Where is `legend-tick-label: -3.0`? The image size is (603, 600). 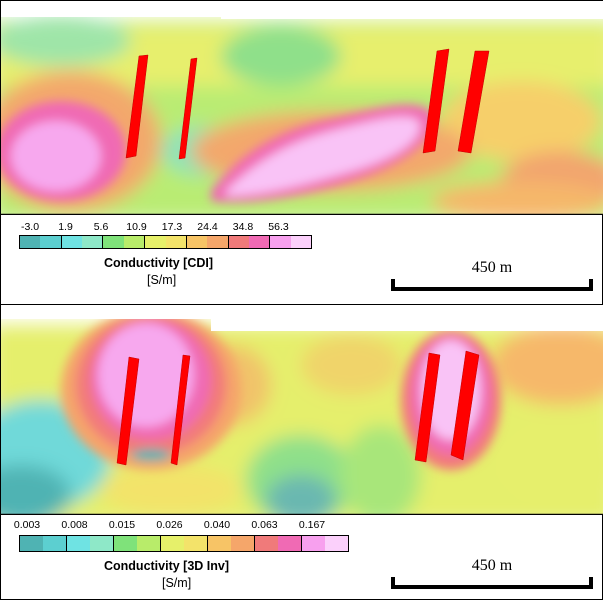 legend-tick-label: -3.0 is located at coordinates (30, 227).